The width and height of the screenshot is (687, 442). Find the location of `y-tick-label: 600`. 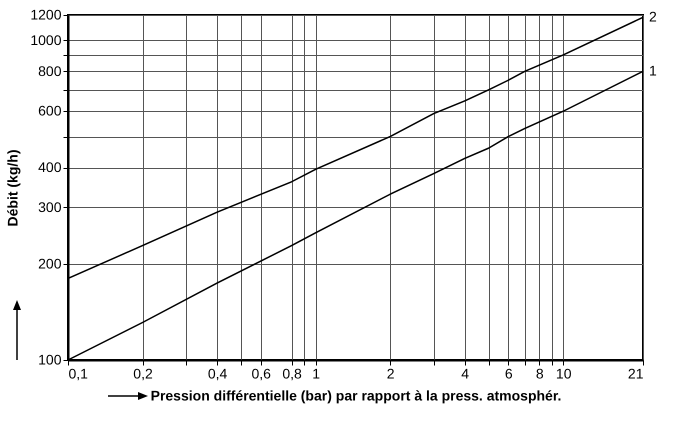

y-tick-label: 600 is located at coordinates (50, 110).